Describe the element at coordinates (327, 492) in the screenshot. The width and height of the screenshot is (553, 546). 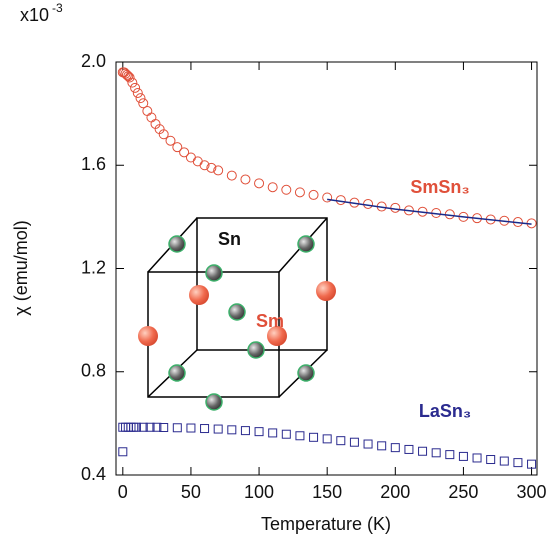
I see `x-tick-label: 150` at that location.